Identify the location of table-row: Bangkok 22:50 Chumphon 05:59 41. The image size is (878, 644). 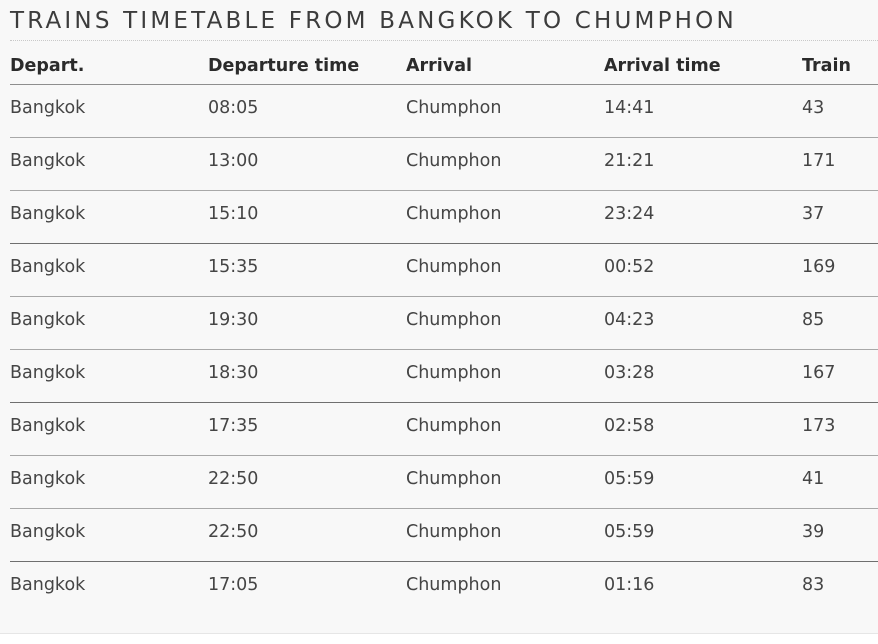
(444, 482).